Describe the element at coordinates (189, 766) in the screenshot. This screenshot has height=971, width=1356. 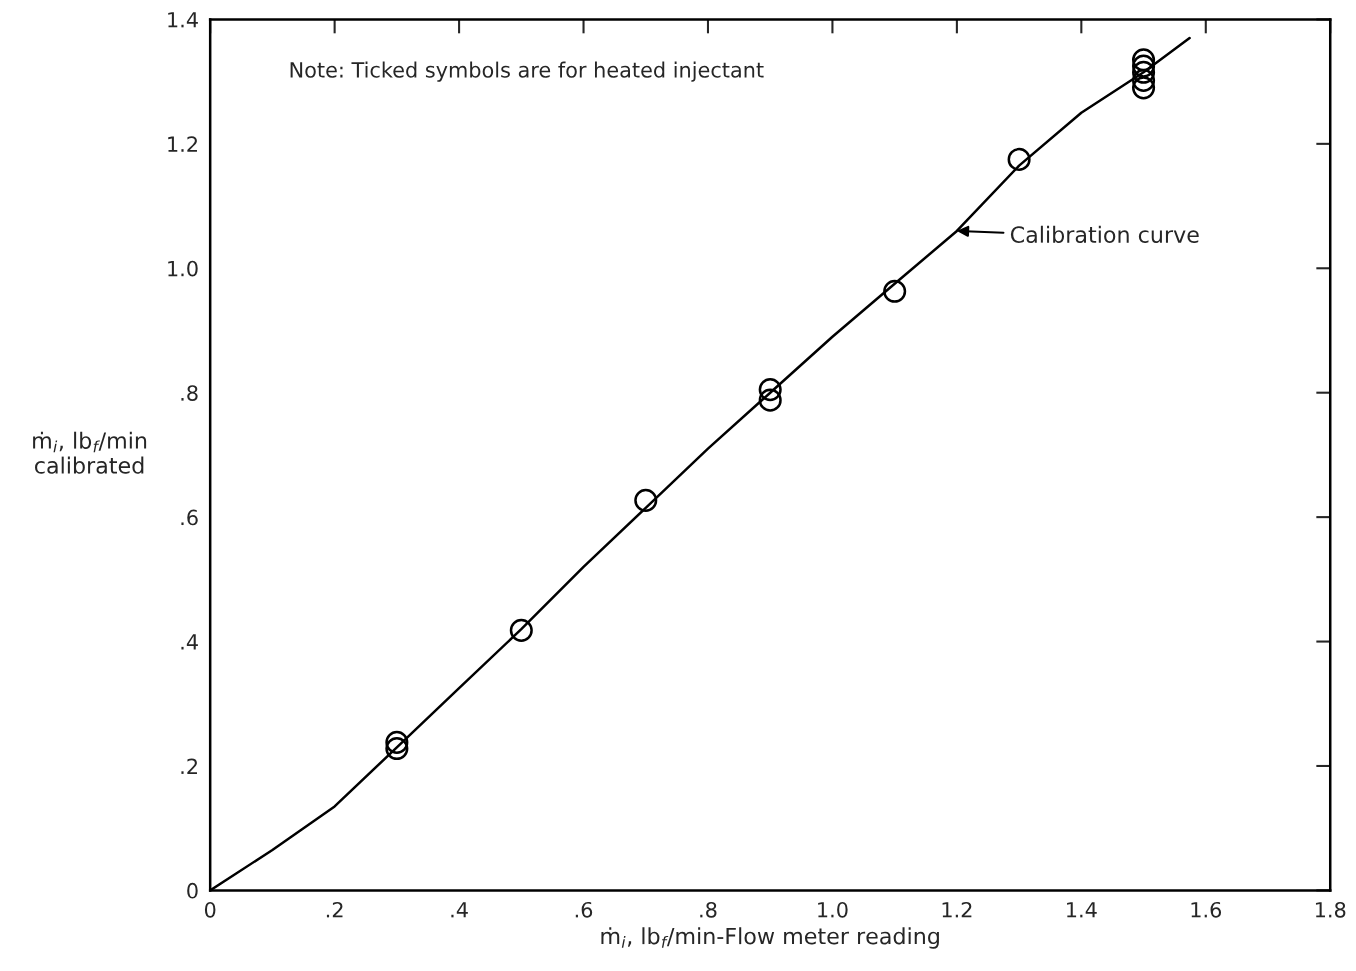
I see `y-tick-label: .2` at that location.